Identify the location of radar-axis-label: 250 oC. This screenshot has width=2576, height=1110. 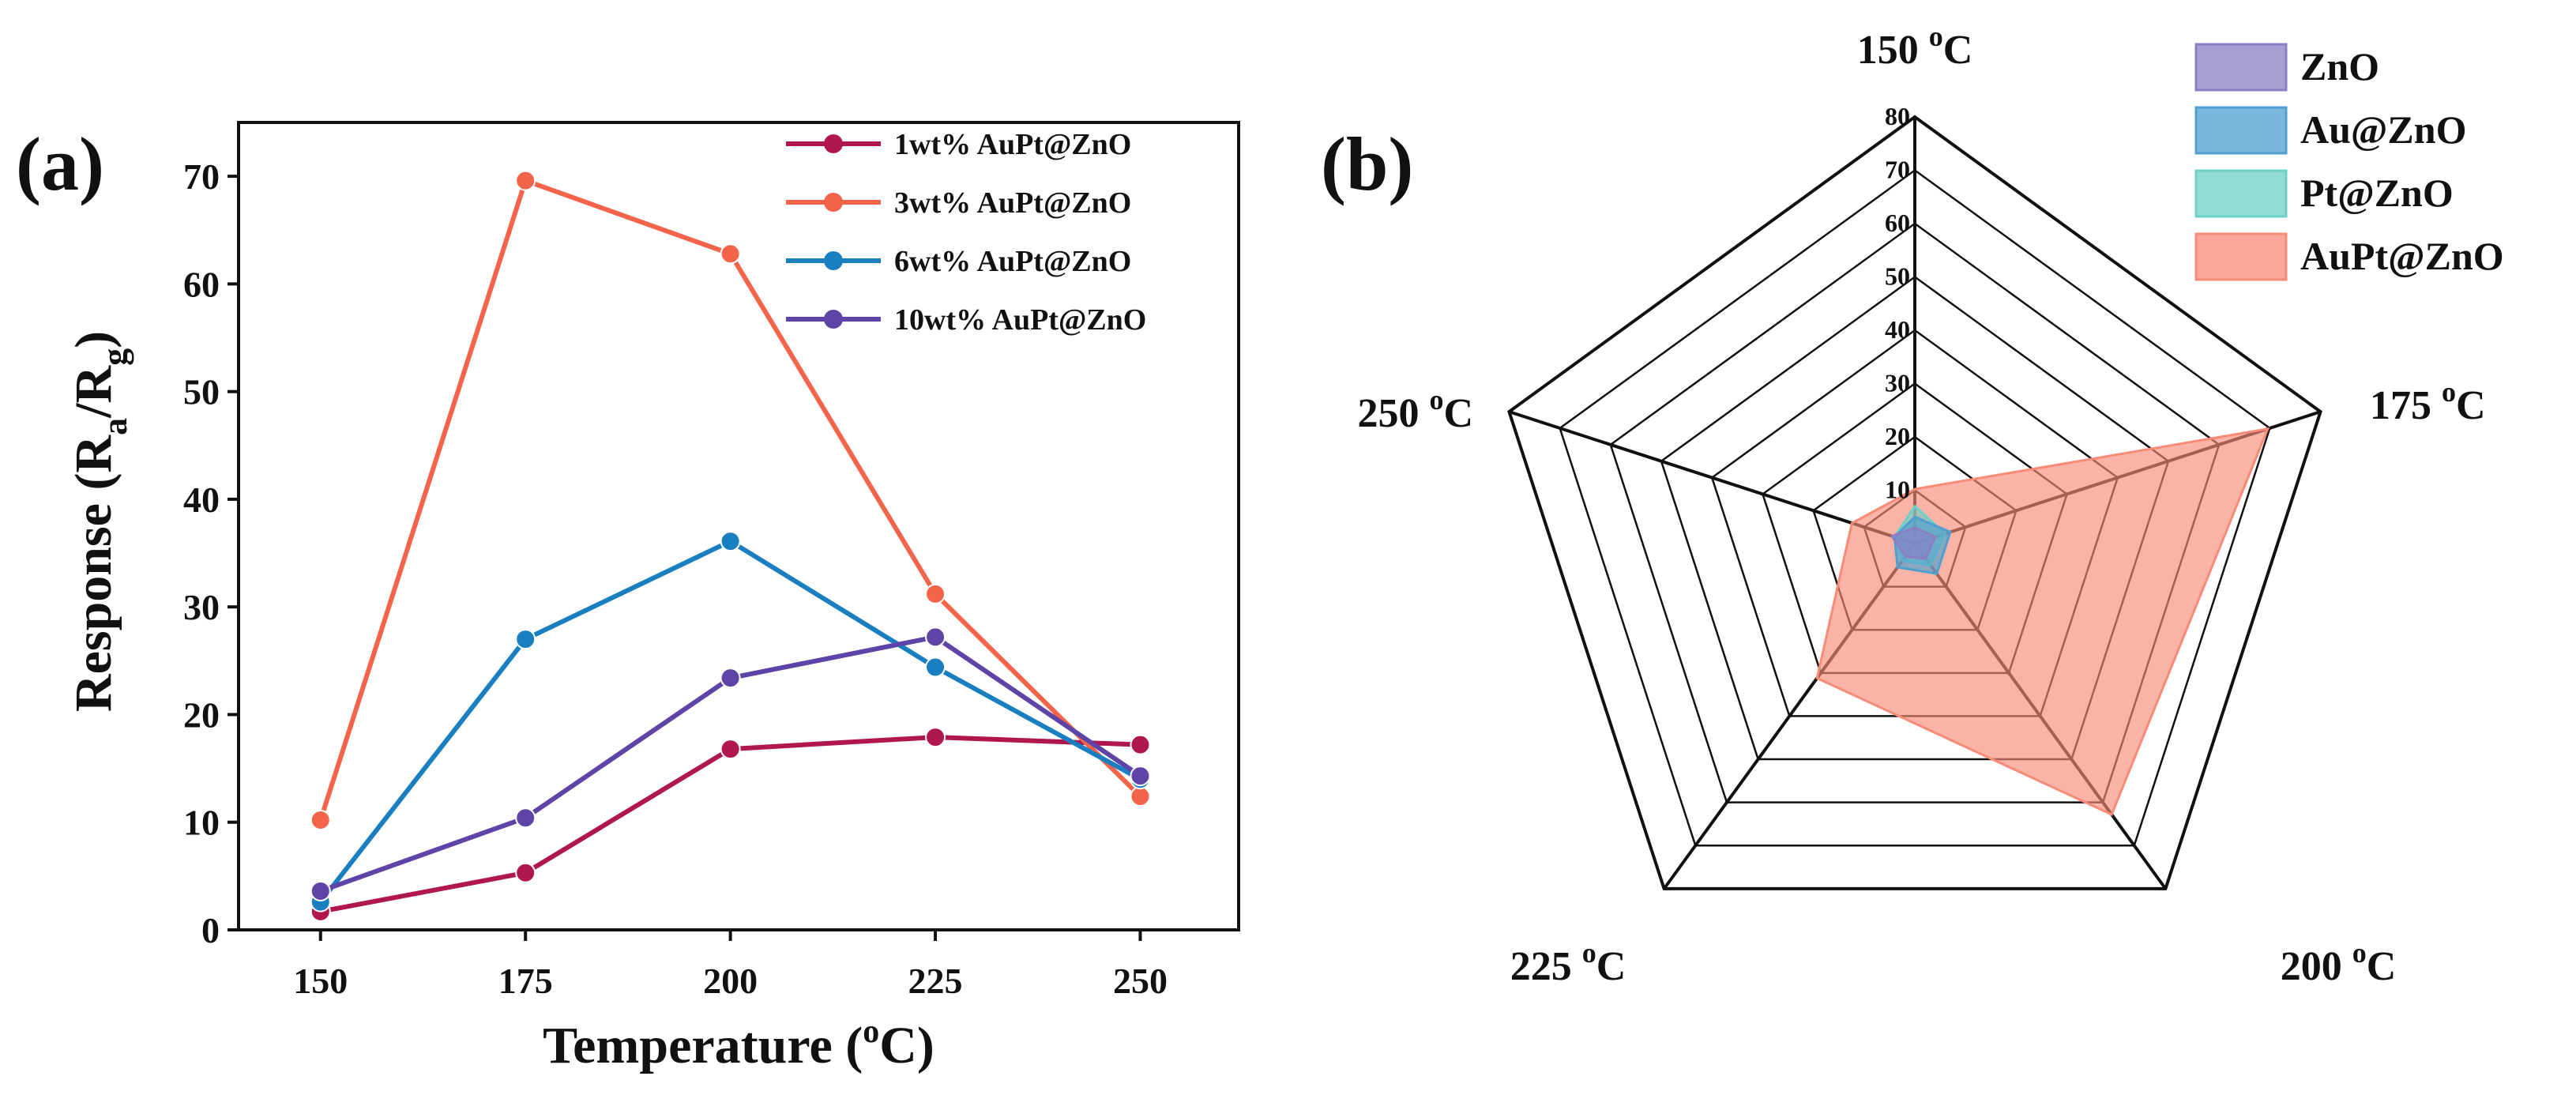
(1415, 410).